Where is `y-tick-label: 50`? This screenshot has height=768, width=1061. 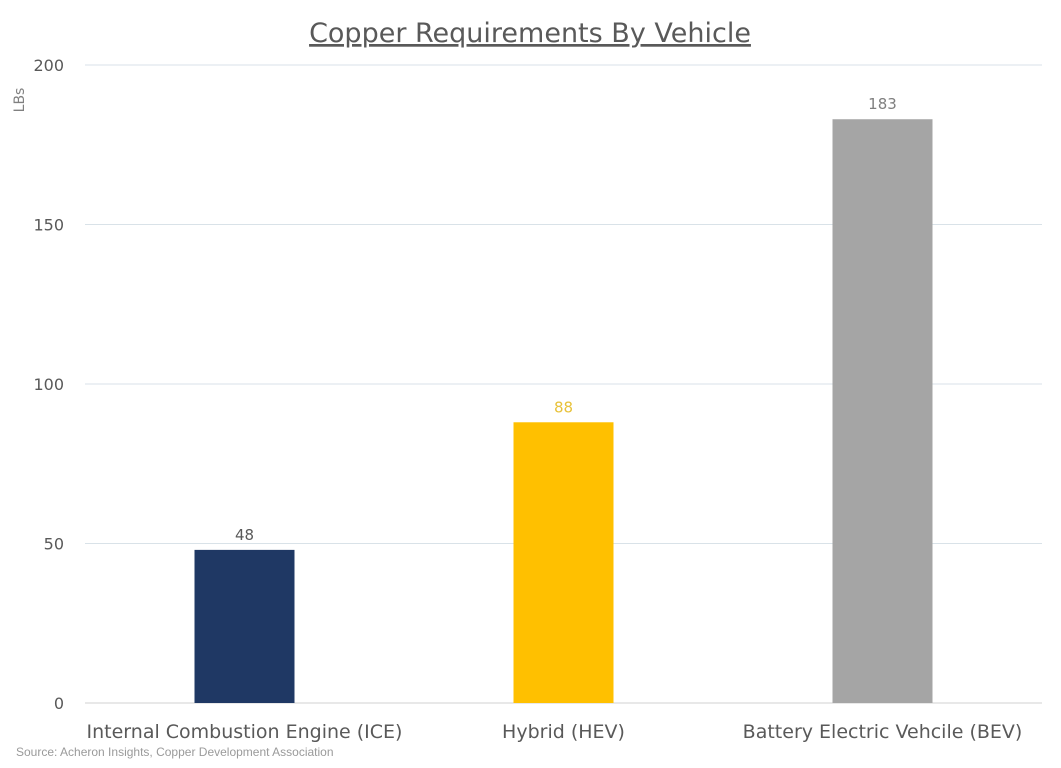
y-tick-label: 50 is located at coordinates (54, 544).